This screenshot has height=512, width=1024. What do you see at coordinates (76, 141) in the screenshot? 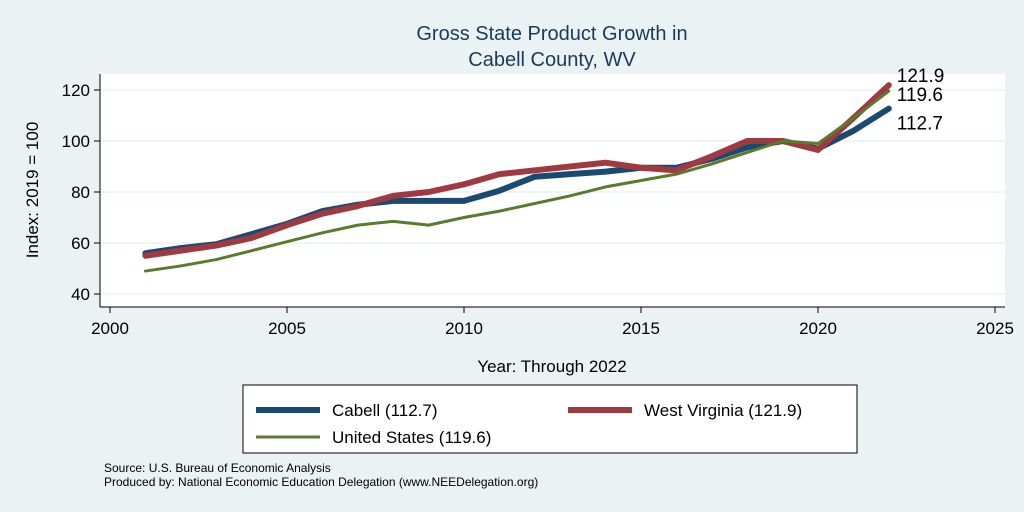
I see `y-tick-label-100: 100` at bounding box center [76, 141].